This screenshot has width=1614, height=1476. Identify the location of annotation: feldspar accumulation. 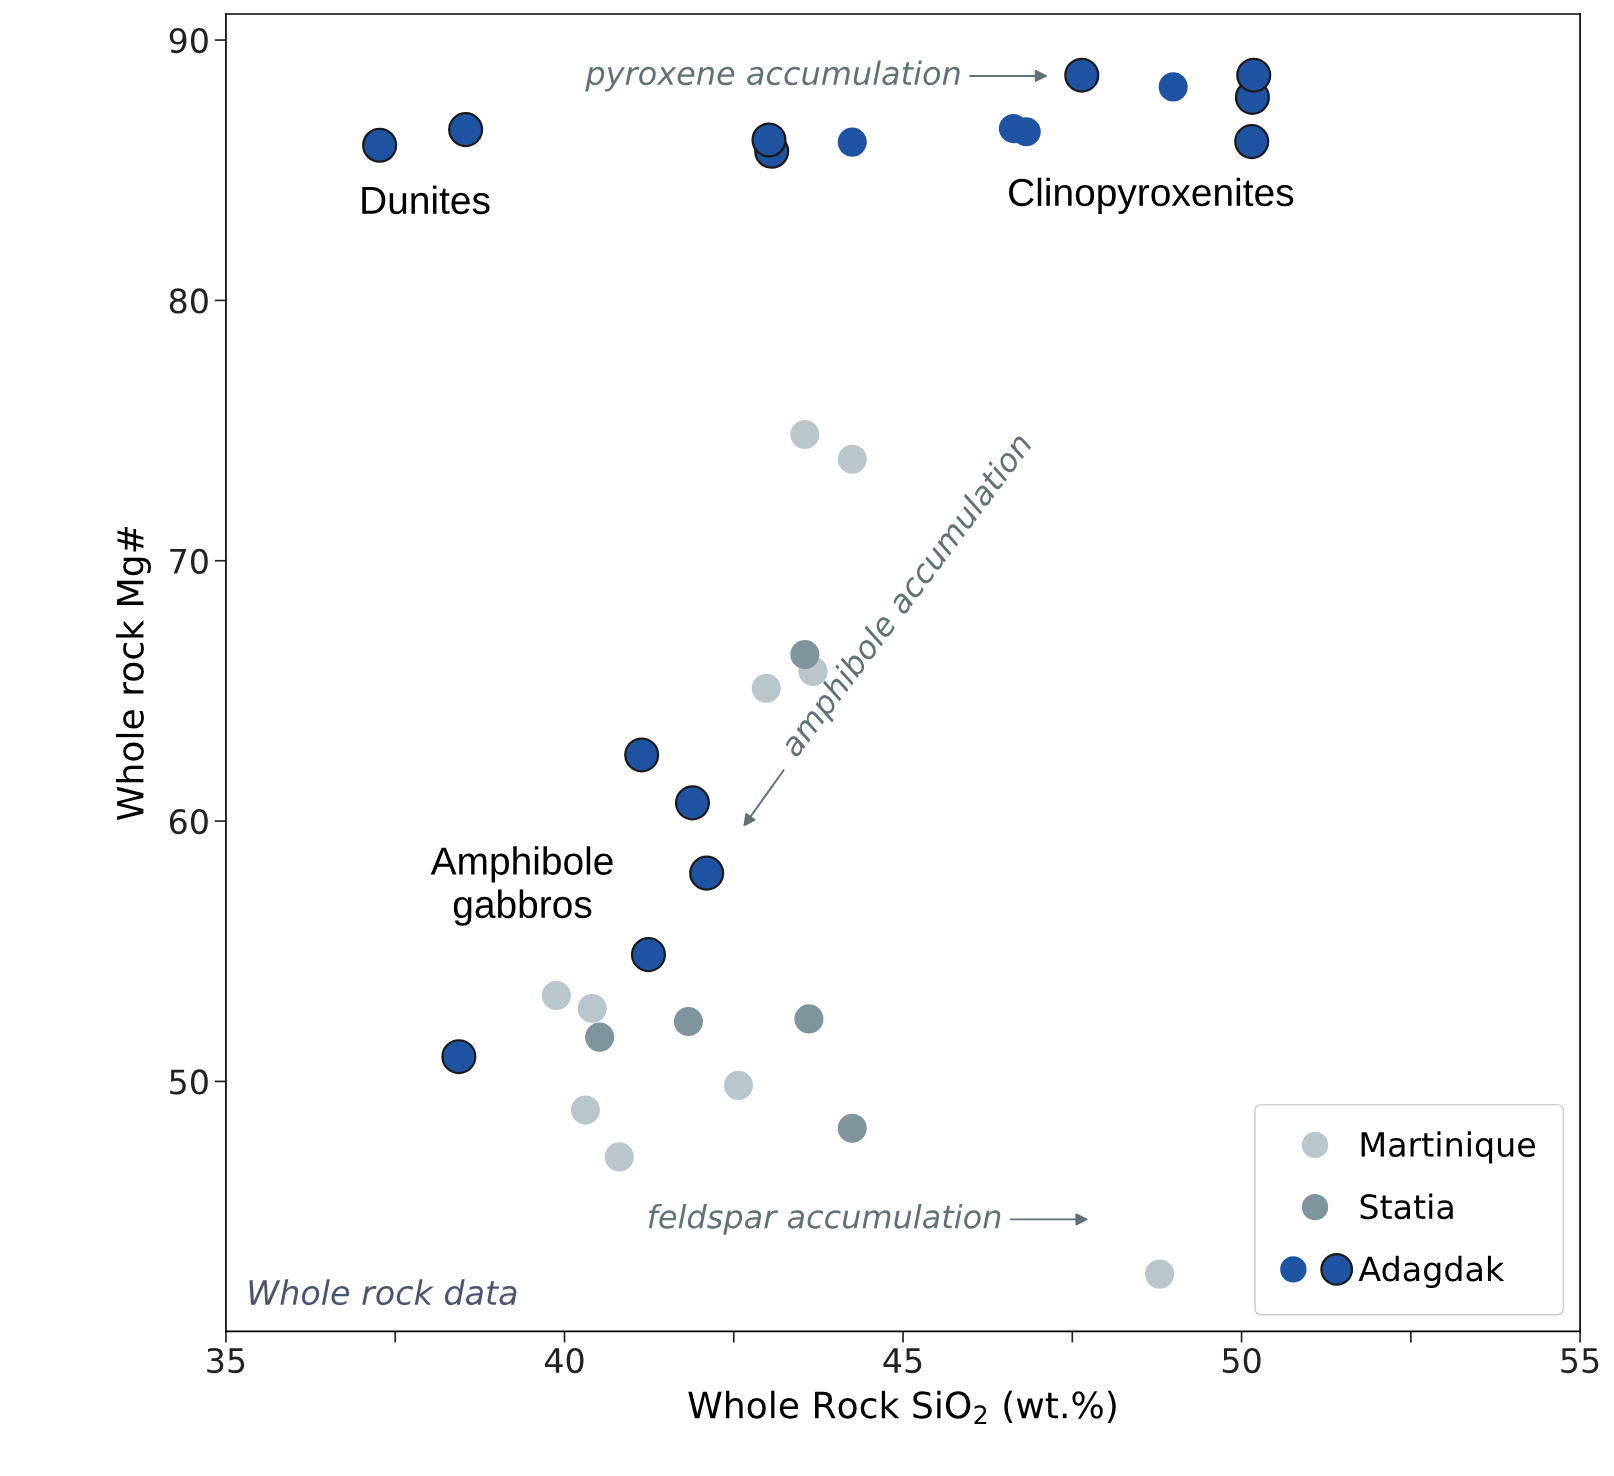
(824, 1219).